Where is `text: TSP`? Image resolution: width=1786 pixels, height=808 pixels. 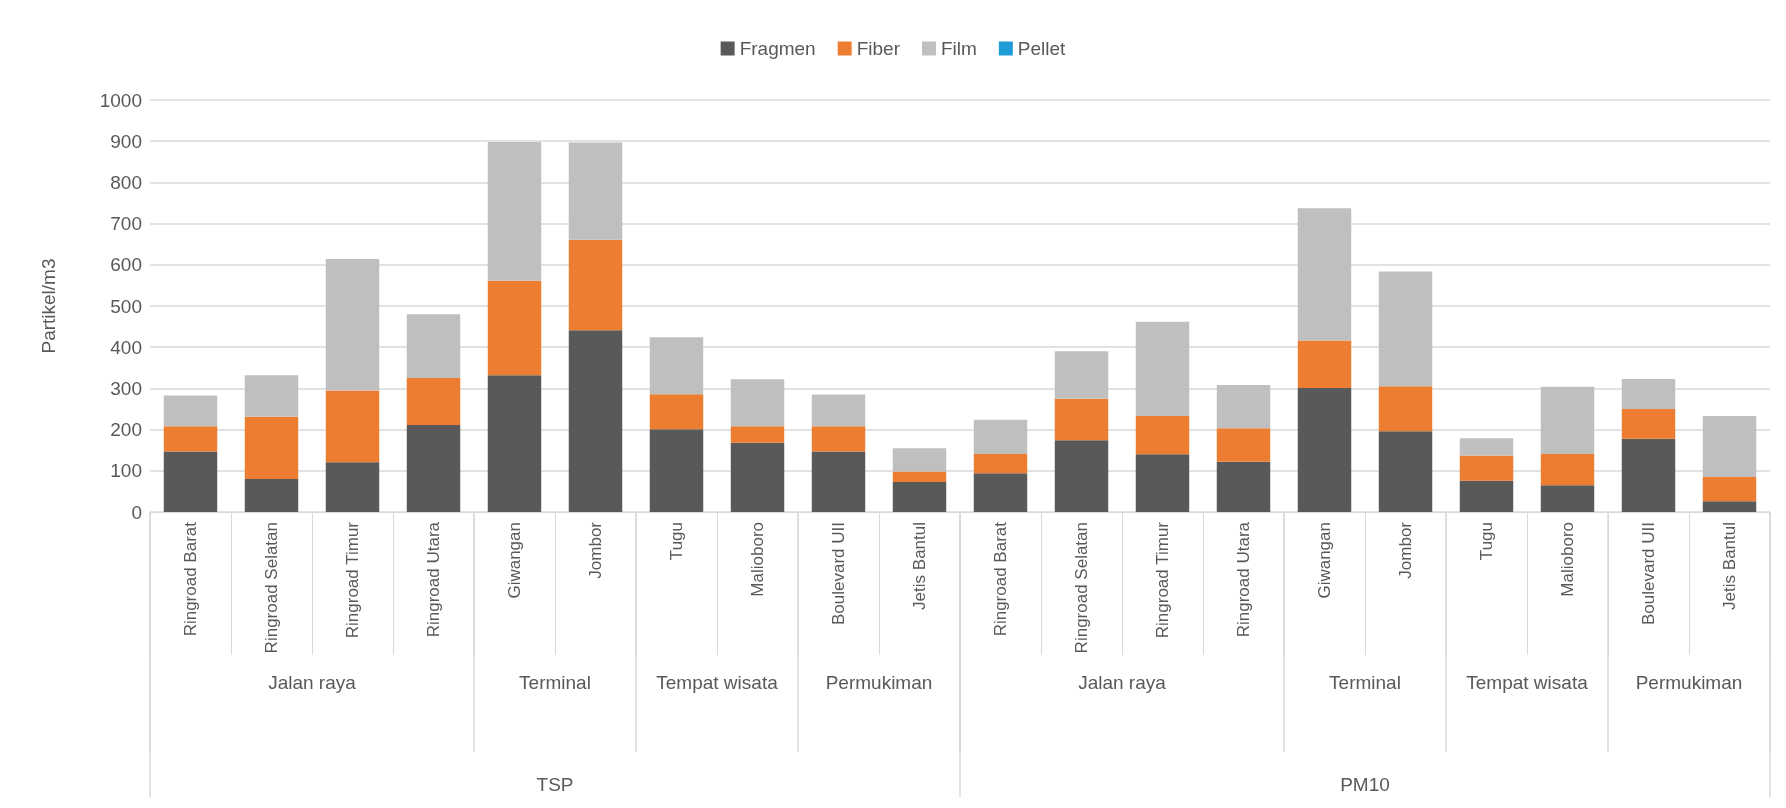 text: TSP is located at coordinates (555, 784).